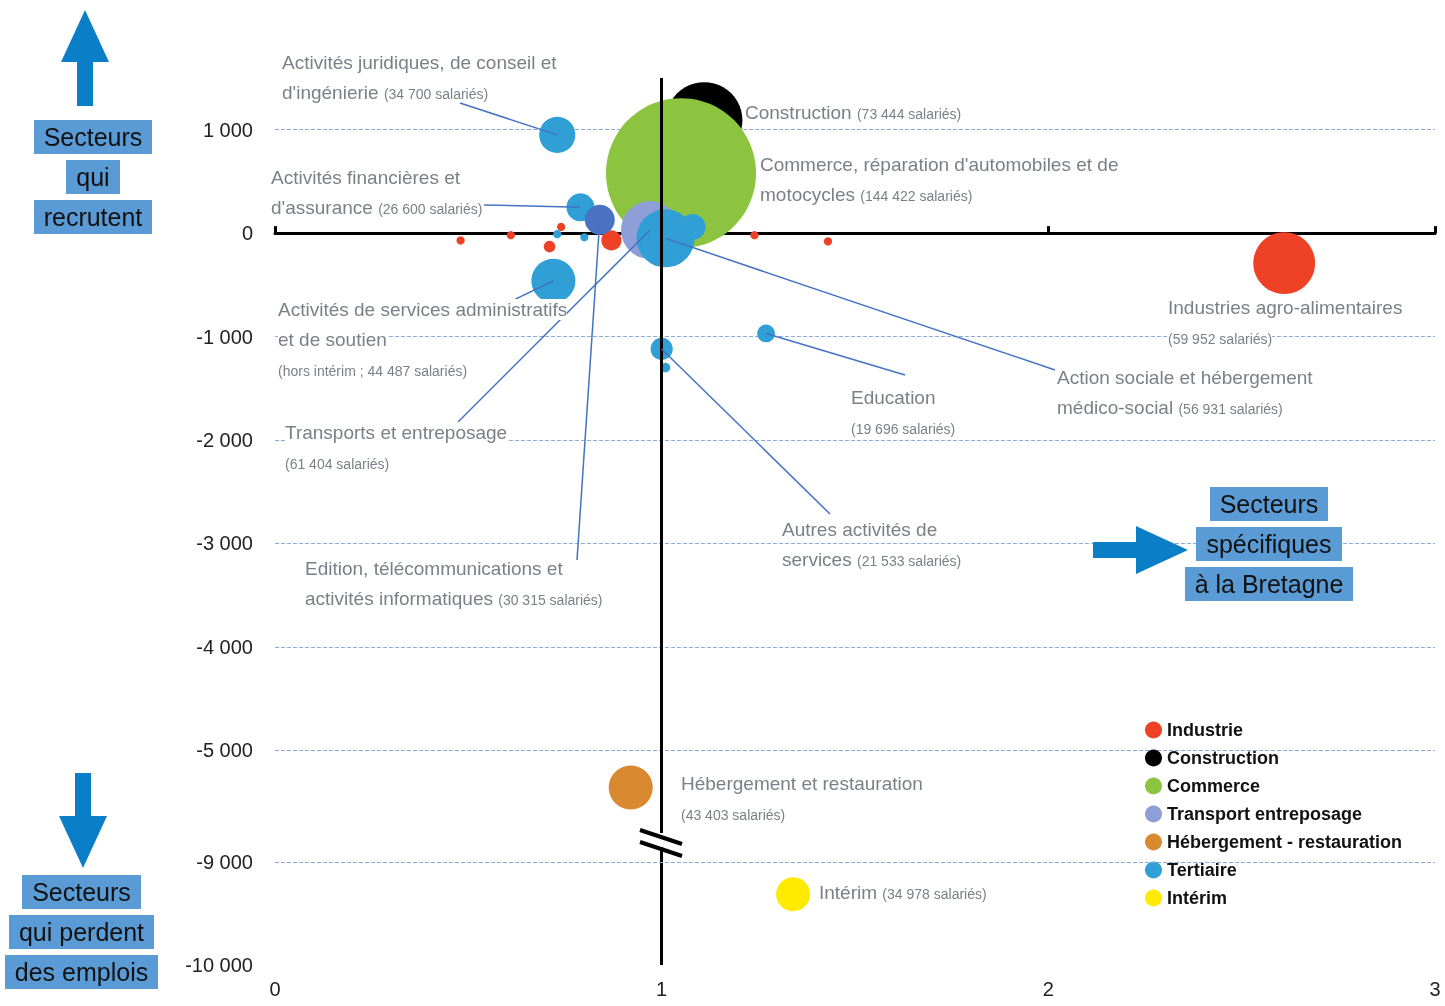  I want to click on legend-label: Construction, so click(1223, 758).